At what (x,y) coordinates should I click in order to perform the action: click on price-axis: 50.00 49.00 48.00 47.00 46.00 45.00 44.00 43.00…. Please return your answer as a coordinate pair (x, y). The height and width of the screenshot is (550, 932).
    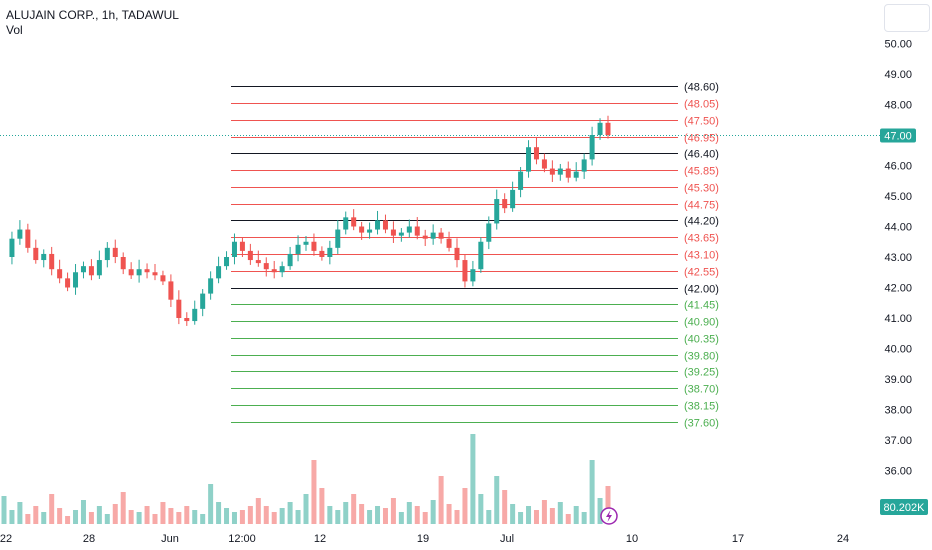
    Looking at the image, I should click on (898, 258).